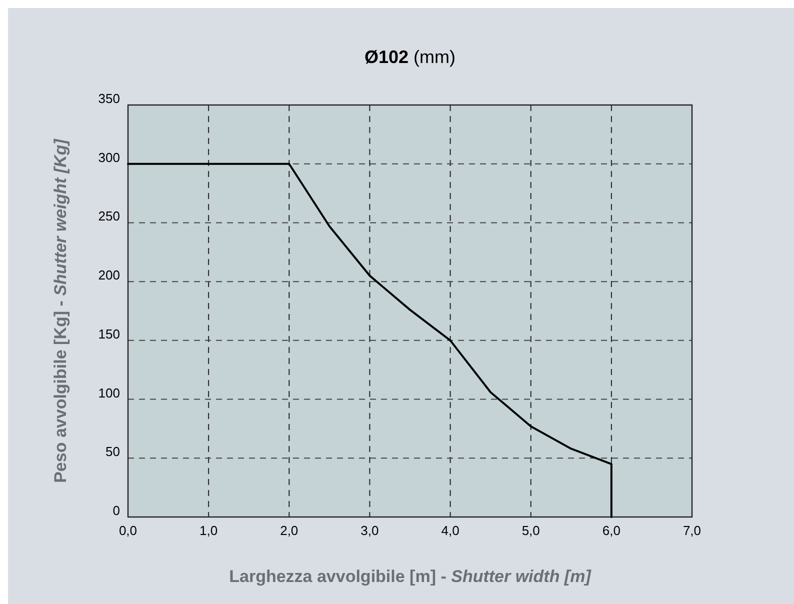  Describe the element at coordinates (531, 530) in the screenshot. I see `x-tick-label: 5,0` at that location.